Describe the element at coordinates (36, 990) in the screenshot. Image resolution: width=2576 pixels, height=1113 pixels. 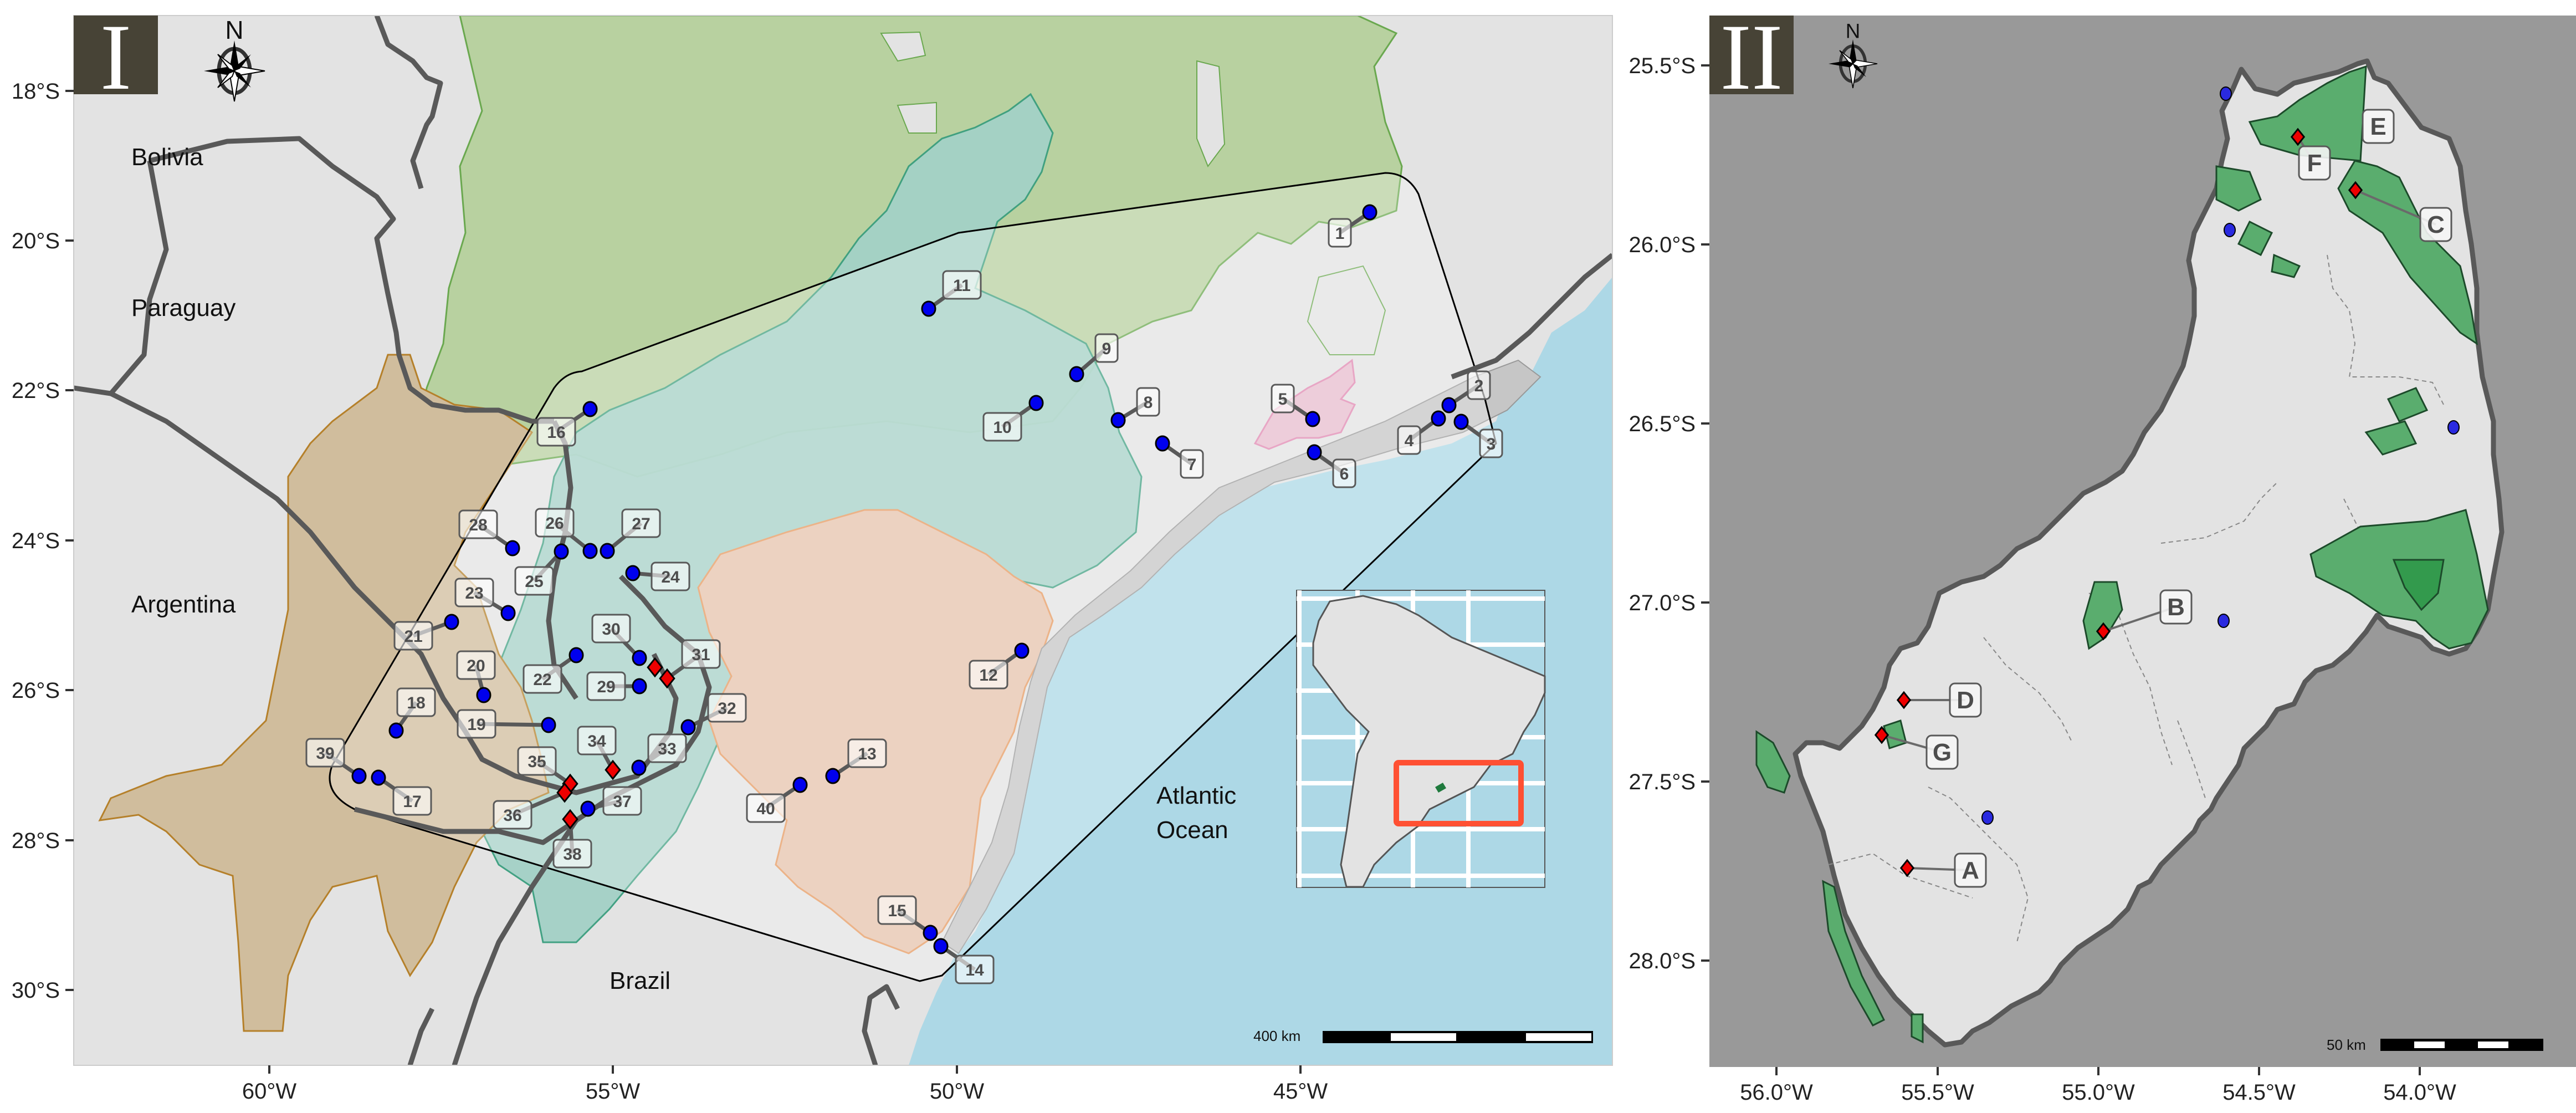
I see `svg-text: 30°S` at that location.